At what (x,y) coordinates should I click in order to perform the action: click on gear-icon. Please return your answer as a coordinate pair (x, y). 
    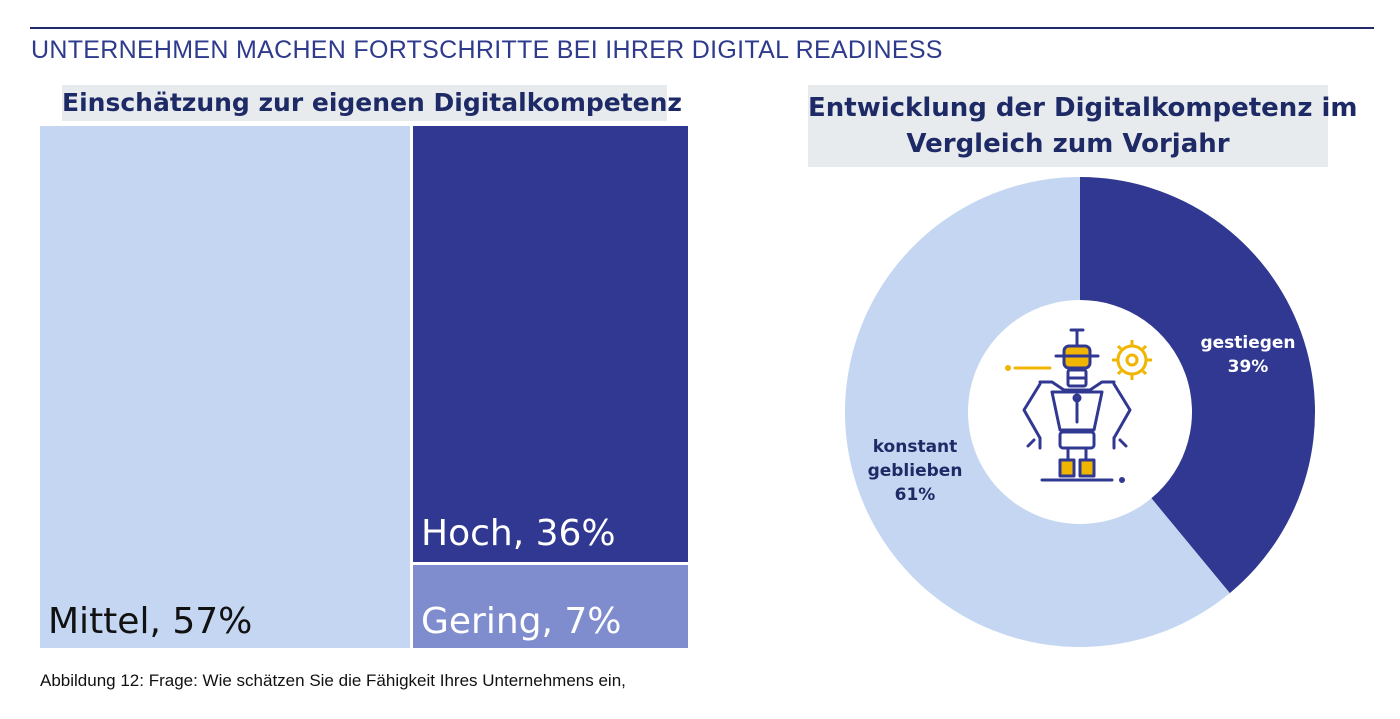
    Looking at the image, I should click on (1132, 360).